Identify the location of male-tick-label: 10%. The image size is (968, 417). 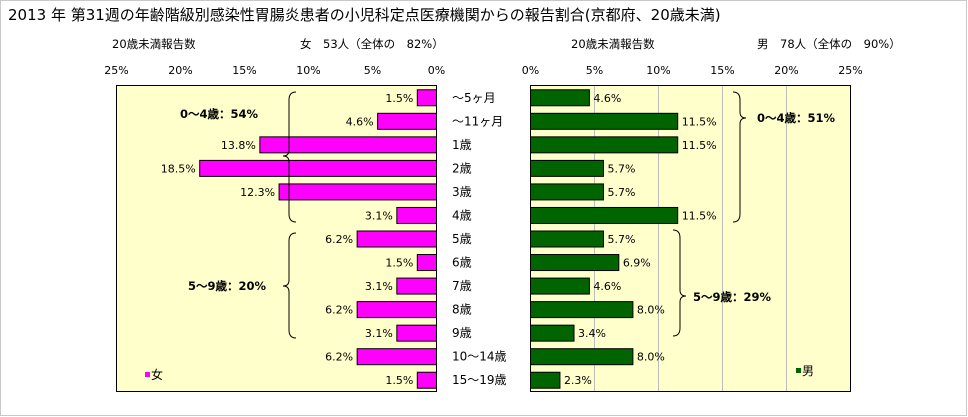
(658, 70).